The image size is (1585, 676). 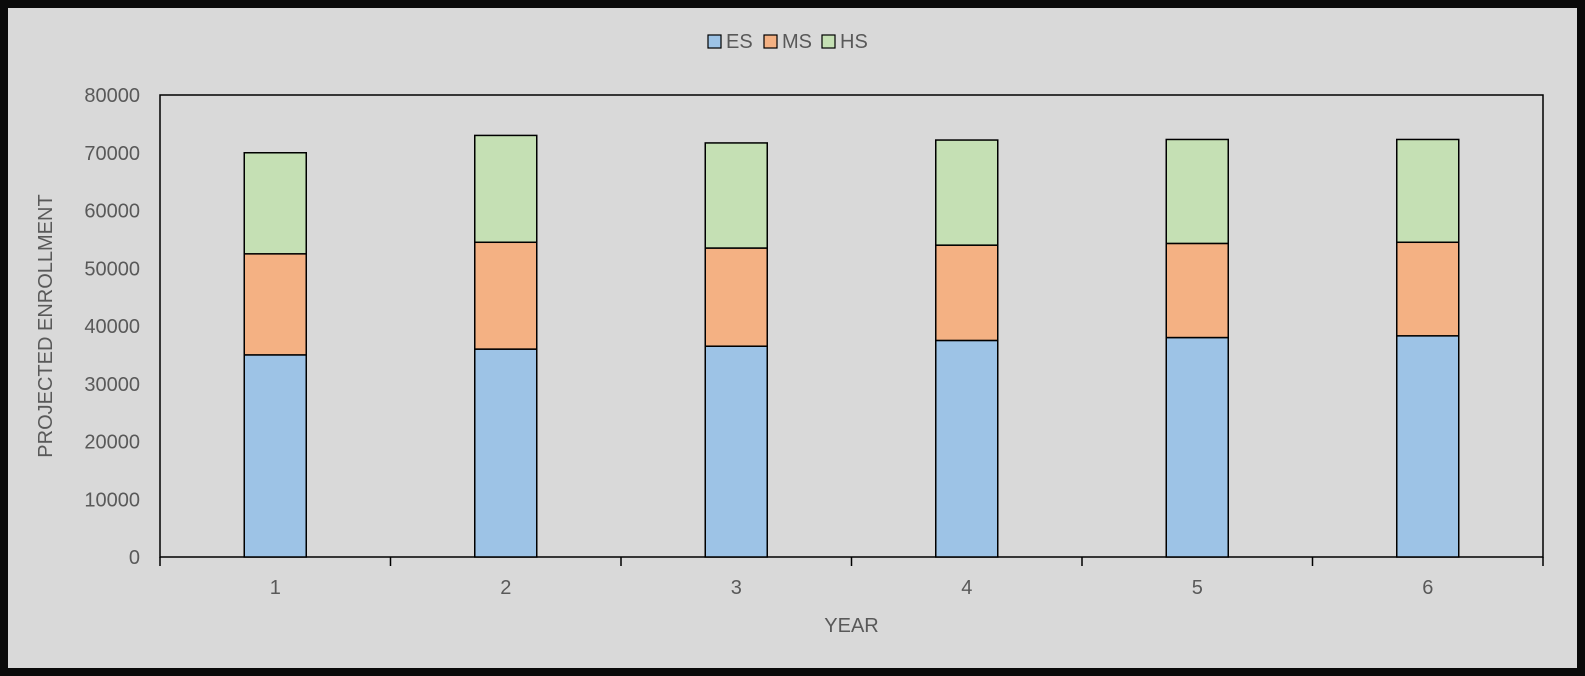 I want to click on y-tick-label: 0, so click(x=134, y=558).